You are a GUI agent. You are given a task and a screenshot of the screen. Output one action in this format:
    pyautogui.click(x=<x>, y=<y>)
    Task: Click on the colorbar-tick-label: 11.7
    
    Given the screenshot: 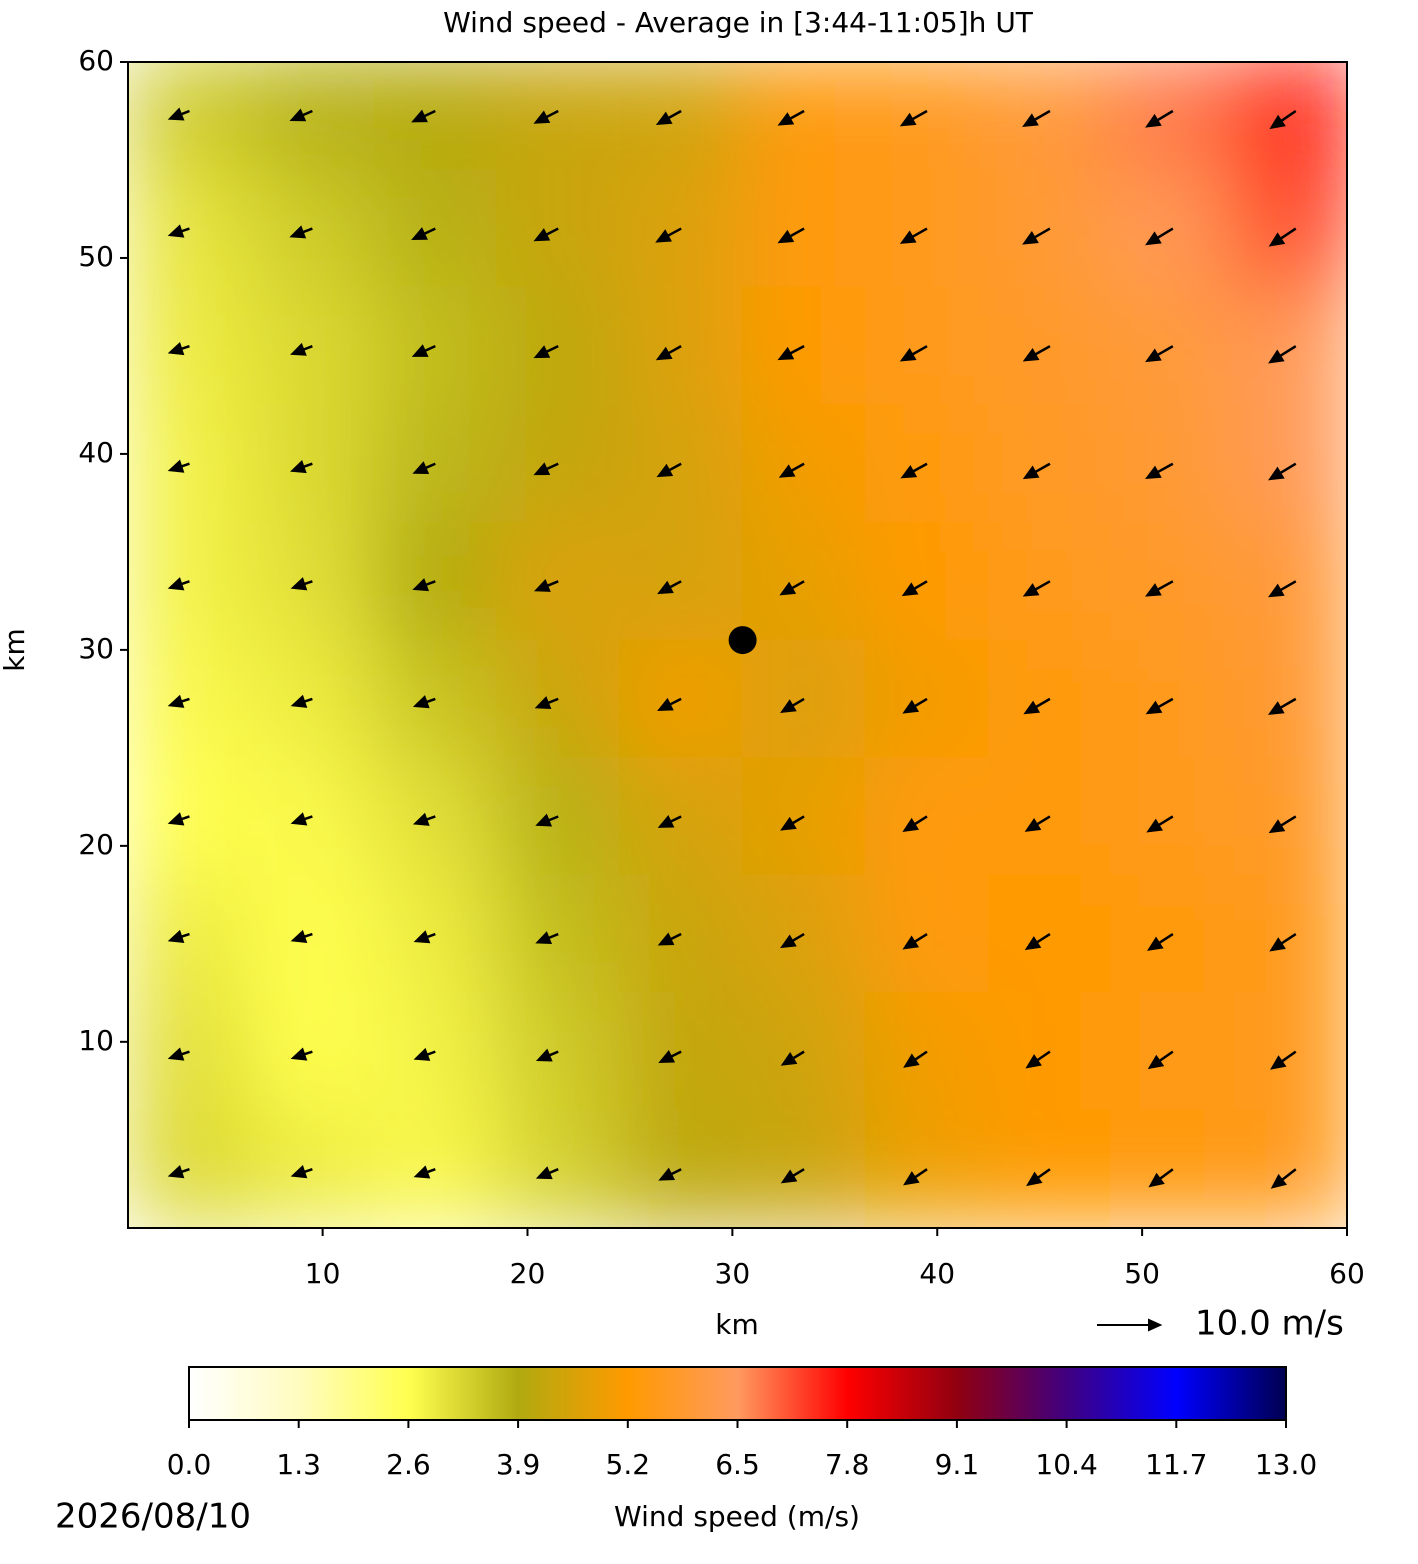 What is the action you would take?
    pyautogui.click(x=1176, y=1464)
    